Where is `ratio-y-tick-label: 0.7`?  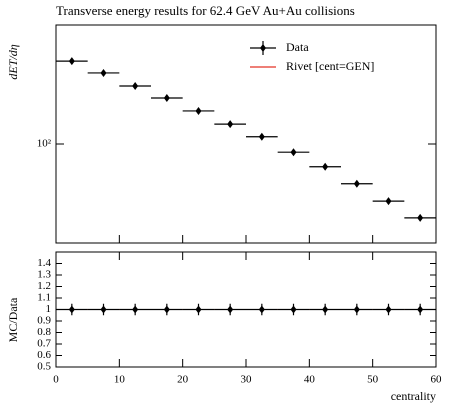
ratio-y-tick-label: 0.7 is located at coordinates (44, 344).